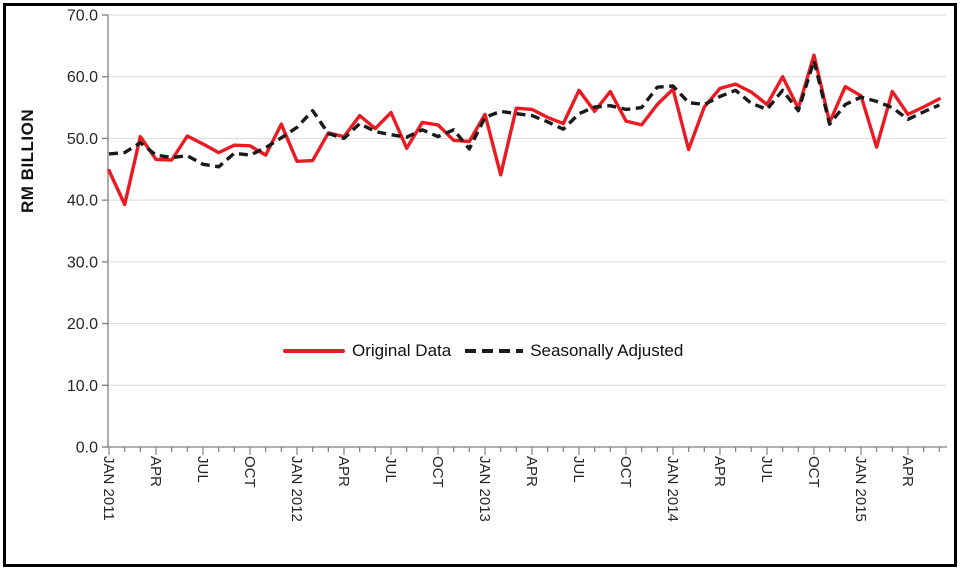  What do you see at coordinates (82, 386) in the screenshot?
I see `y-tick-label: 10.0` at bounding box center [82, 386].